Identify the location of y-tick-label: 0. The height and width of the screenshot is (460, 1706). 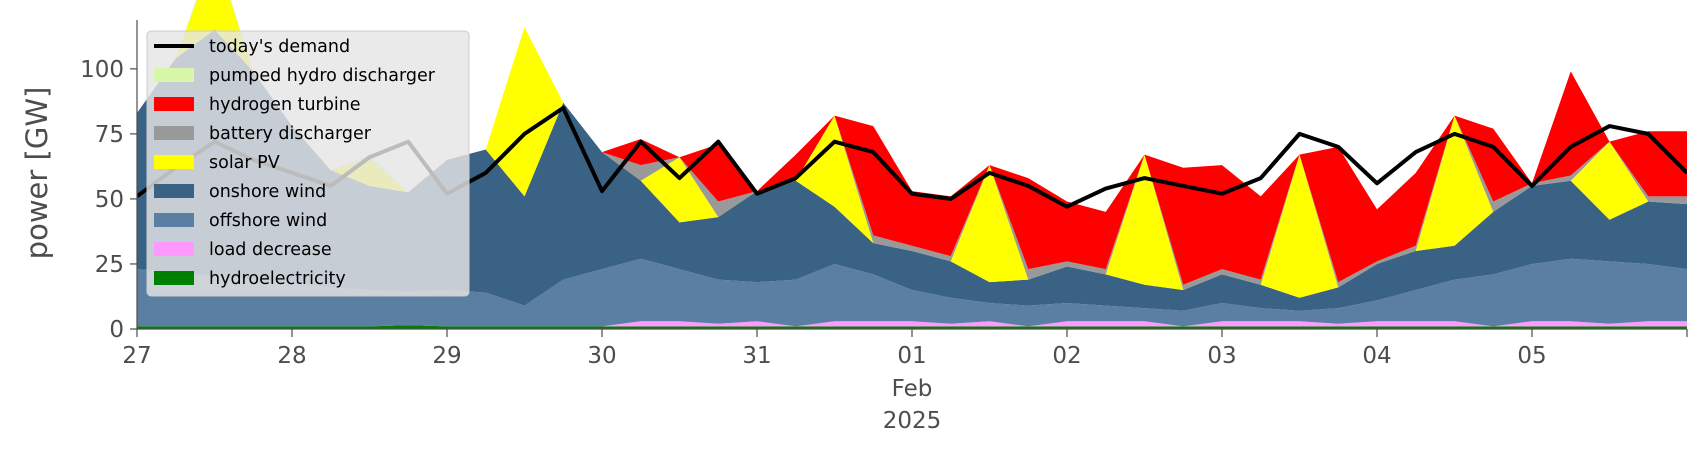
(116, 330).